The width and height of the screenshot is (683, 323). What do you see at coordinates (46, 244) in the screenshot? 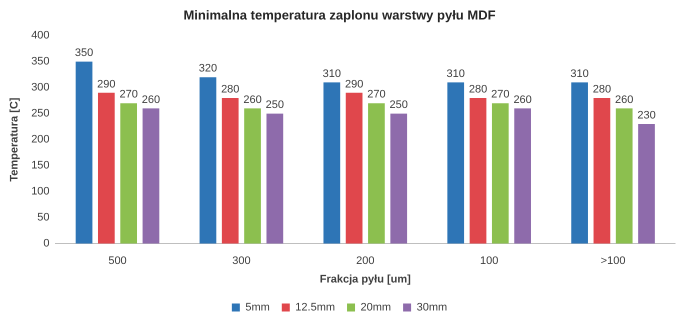
I see `y-tick-label: 0` at bounding box center [46, 244].